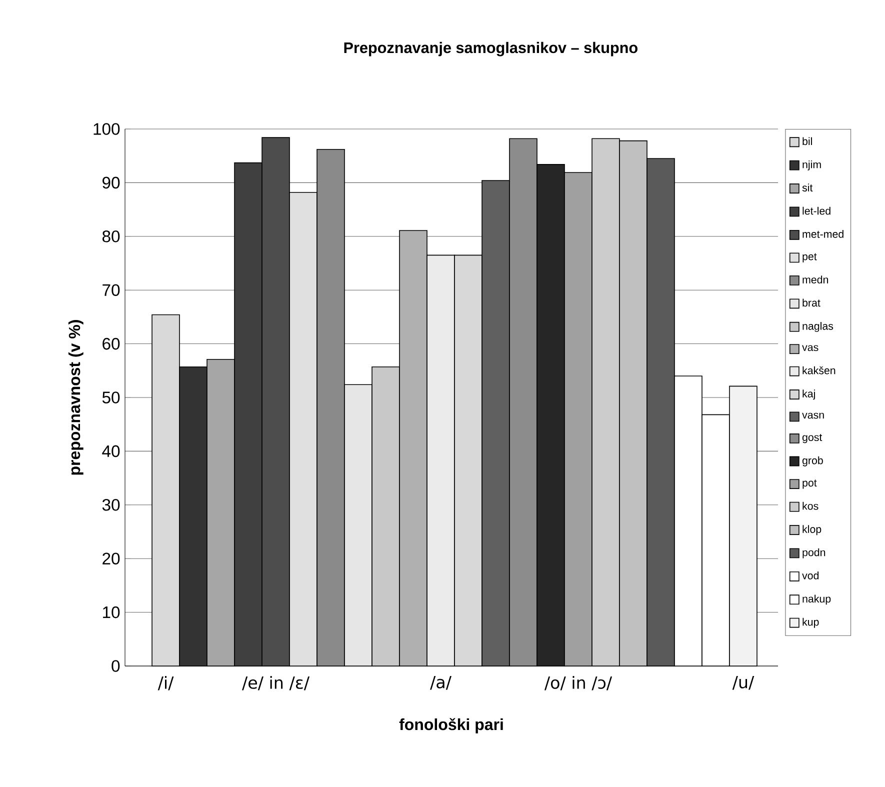 The image size is (885, 787). Describe the element at coordinates (116, 666) in the screenshot. I see `y-tick-label: 0` at that location.